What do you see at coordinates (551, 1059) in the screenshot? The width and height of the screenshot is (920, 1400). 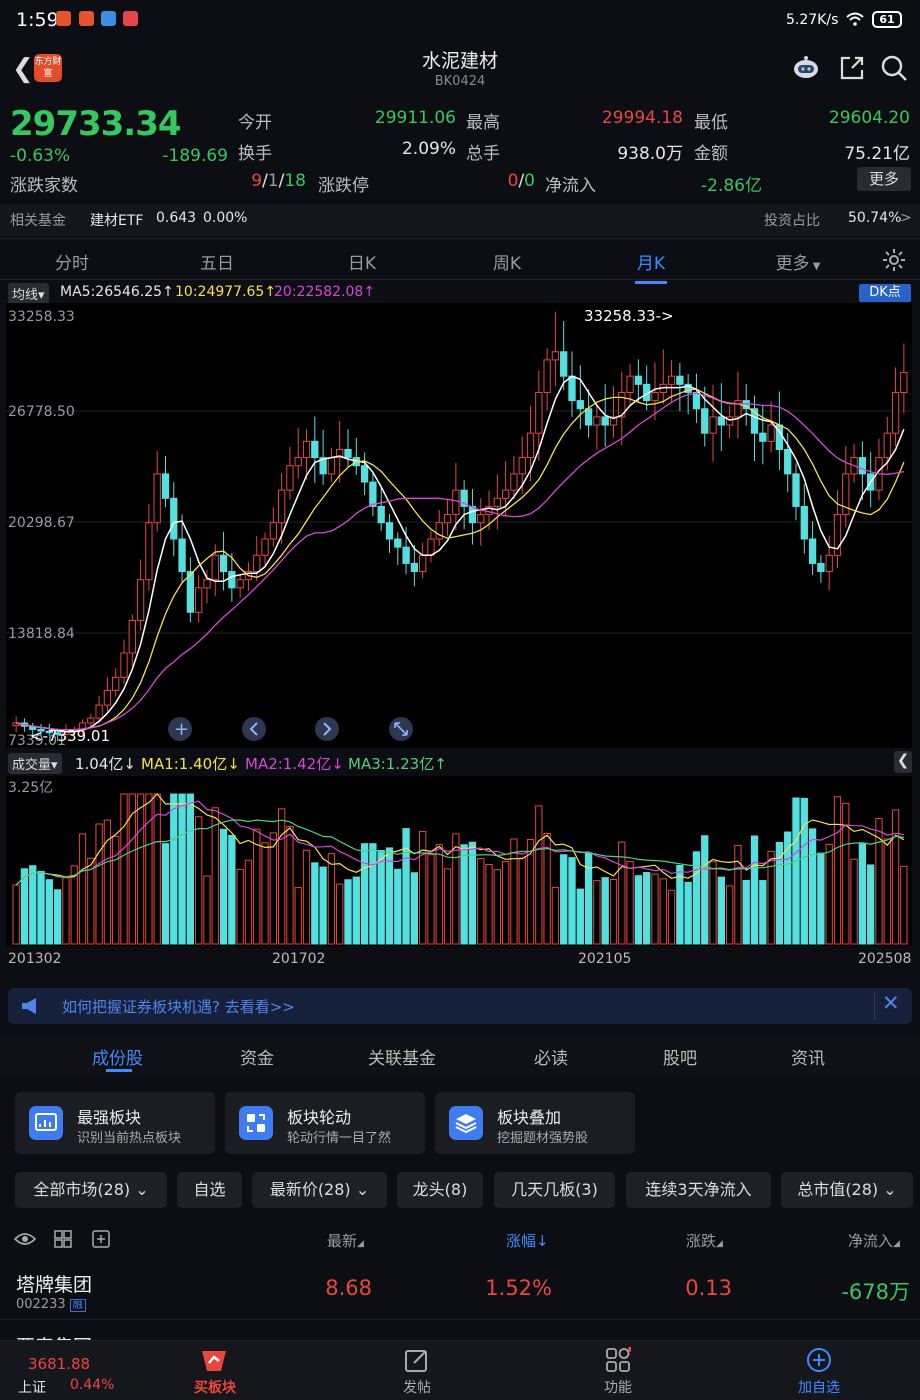 I see `tab-must-read: 必读` at bounding box center [551, 1059].